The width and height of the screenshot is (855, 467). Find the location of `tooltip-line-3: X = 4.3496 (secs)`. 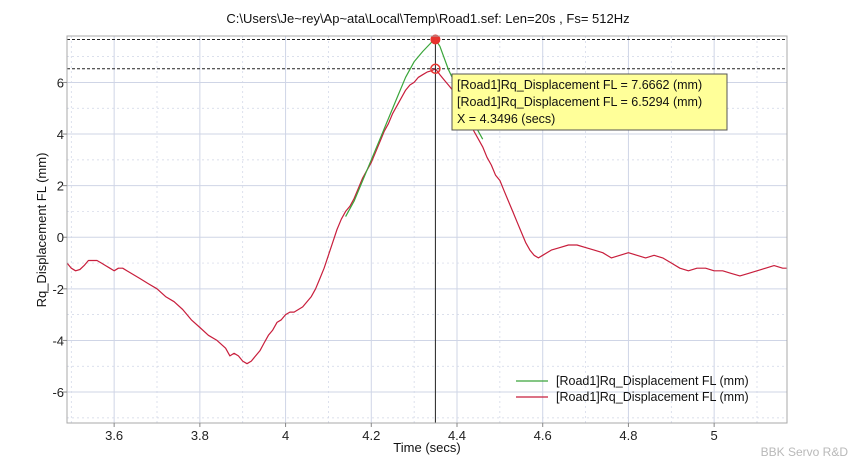

tooltip-line-3: X = 4.3496 (secs) is located at coordinates (506, 119).